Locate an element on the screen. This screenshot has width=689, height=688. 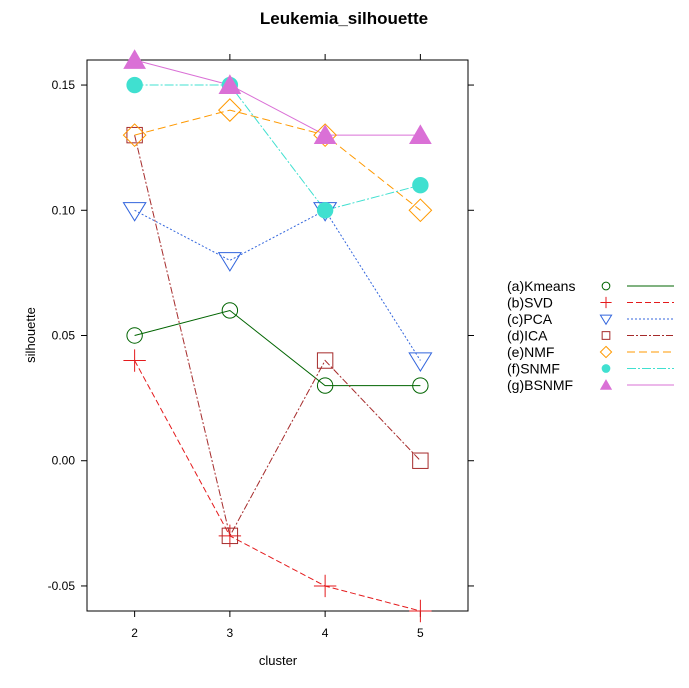
legend-label: (c)PCA is located at coordinates (530, 319).